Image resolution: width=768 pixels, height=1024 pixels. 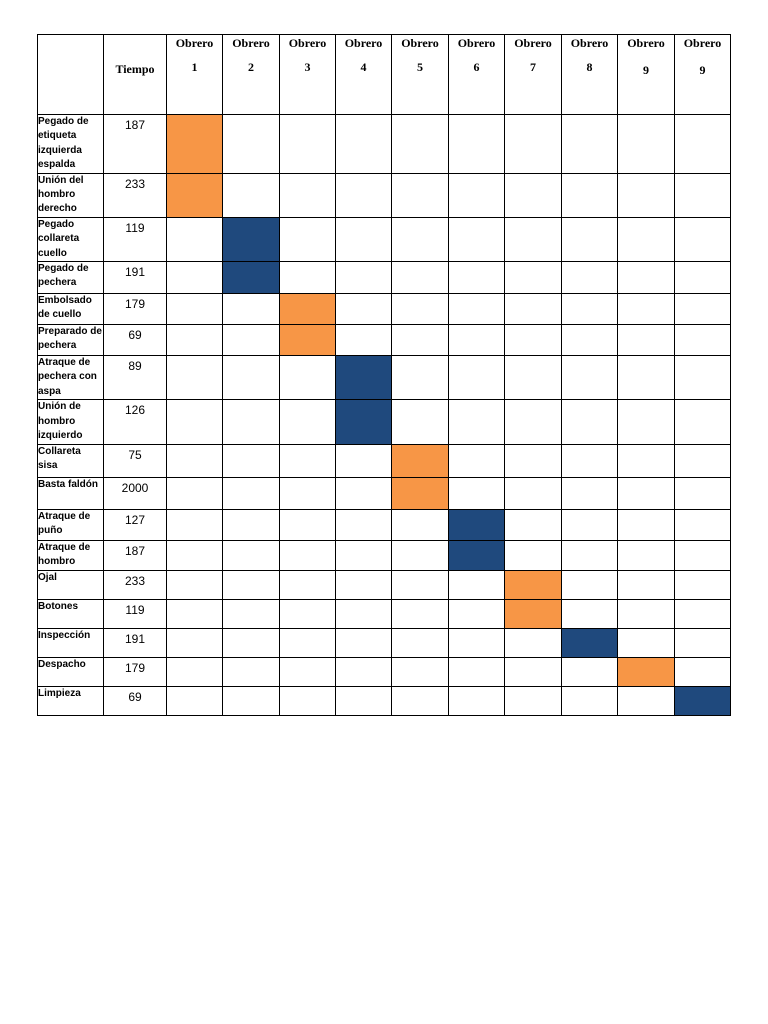 What do you see at coordinates (533, 74) in the screenshot?
I see `worker-column-header: Obrero 7` at bounding box center [533, 74].